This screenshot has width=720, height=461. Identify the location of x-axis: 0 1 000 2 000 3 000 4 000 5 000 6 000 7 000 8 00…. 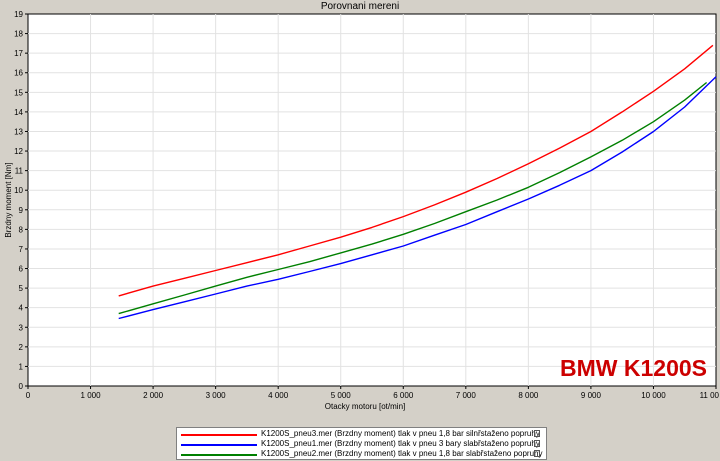
(373, 393).